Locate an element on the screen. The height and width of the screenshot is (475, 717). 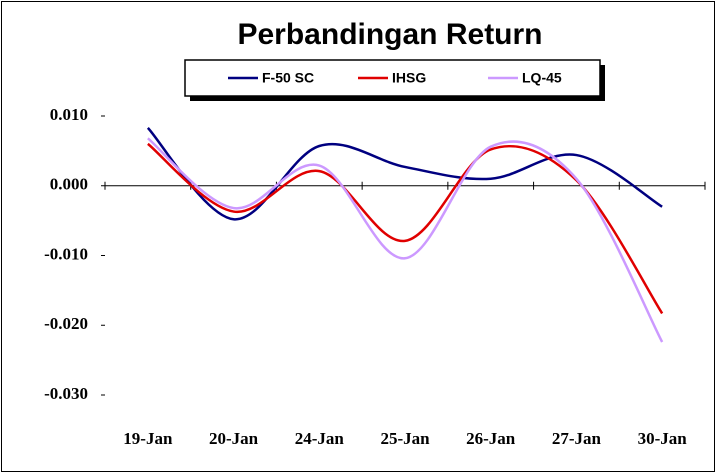
y-tick-label: 0.010 is located at coordinates (69, 114).